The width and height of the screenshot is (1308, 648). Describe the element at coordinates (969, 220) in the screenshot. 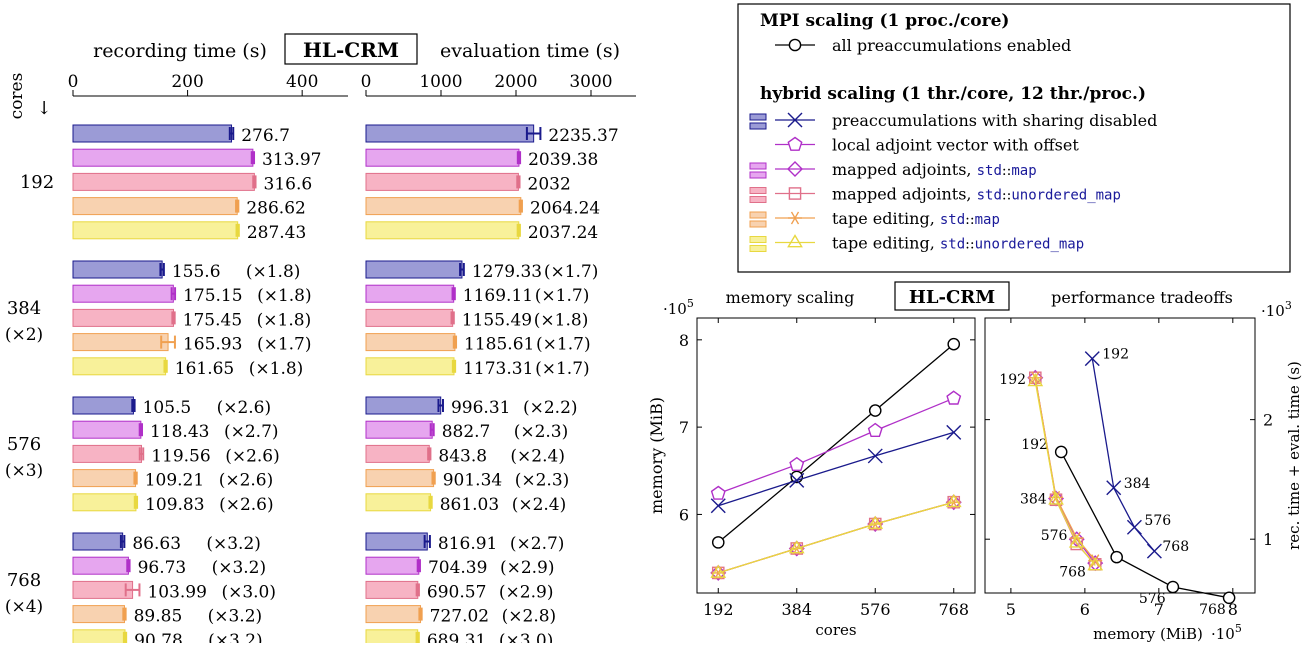

I see `legend-code-scope: ::` at that location.